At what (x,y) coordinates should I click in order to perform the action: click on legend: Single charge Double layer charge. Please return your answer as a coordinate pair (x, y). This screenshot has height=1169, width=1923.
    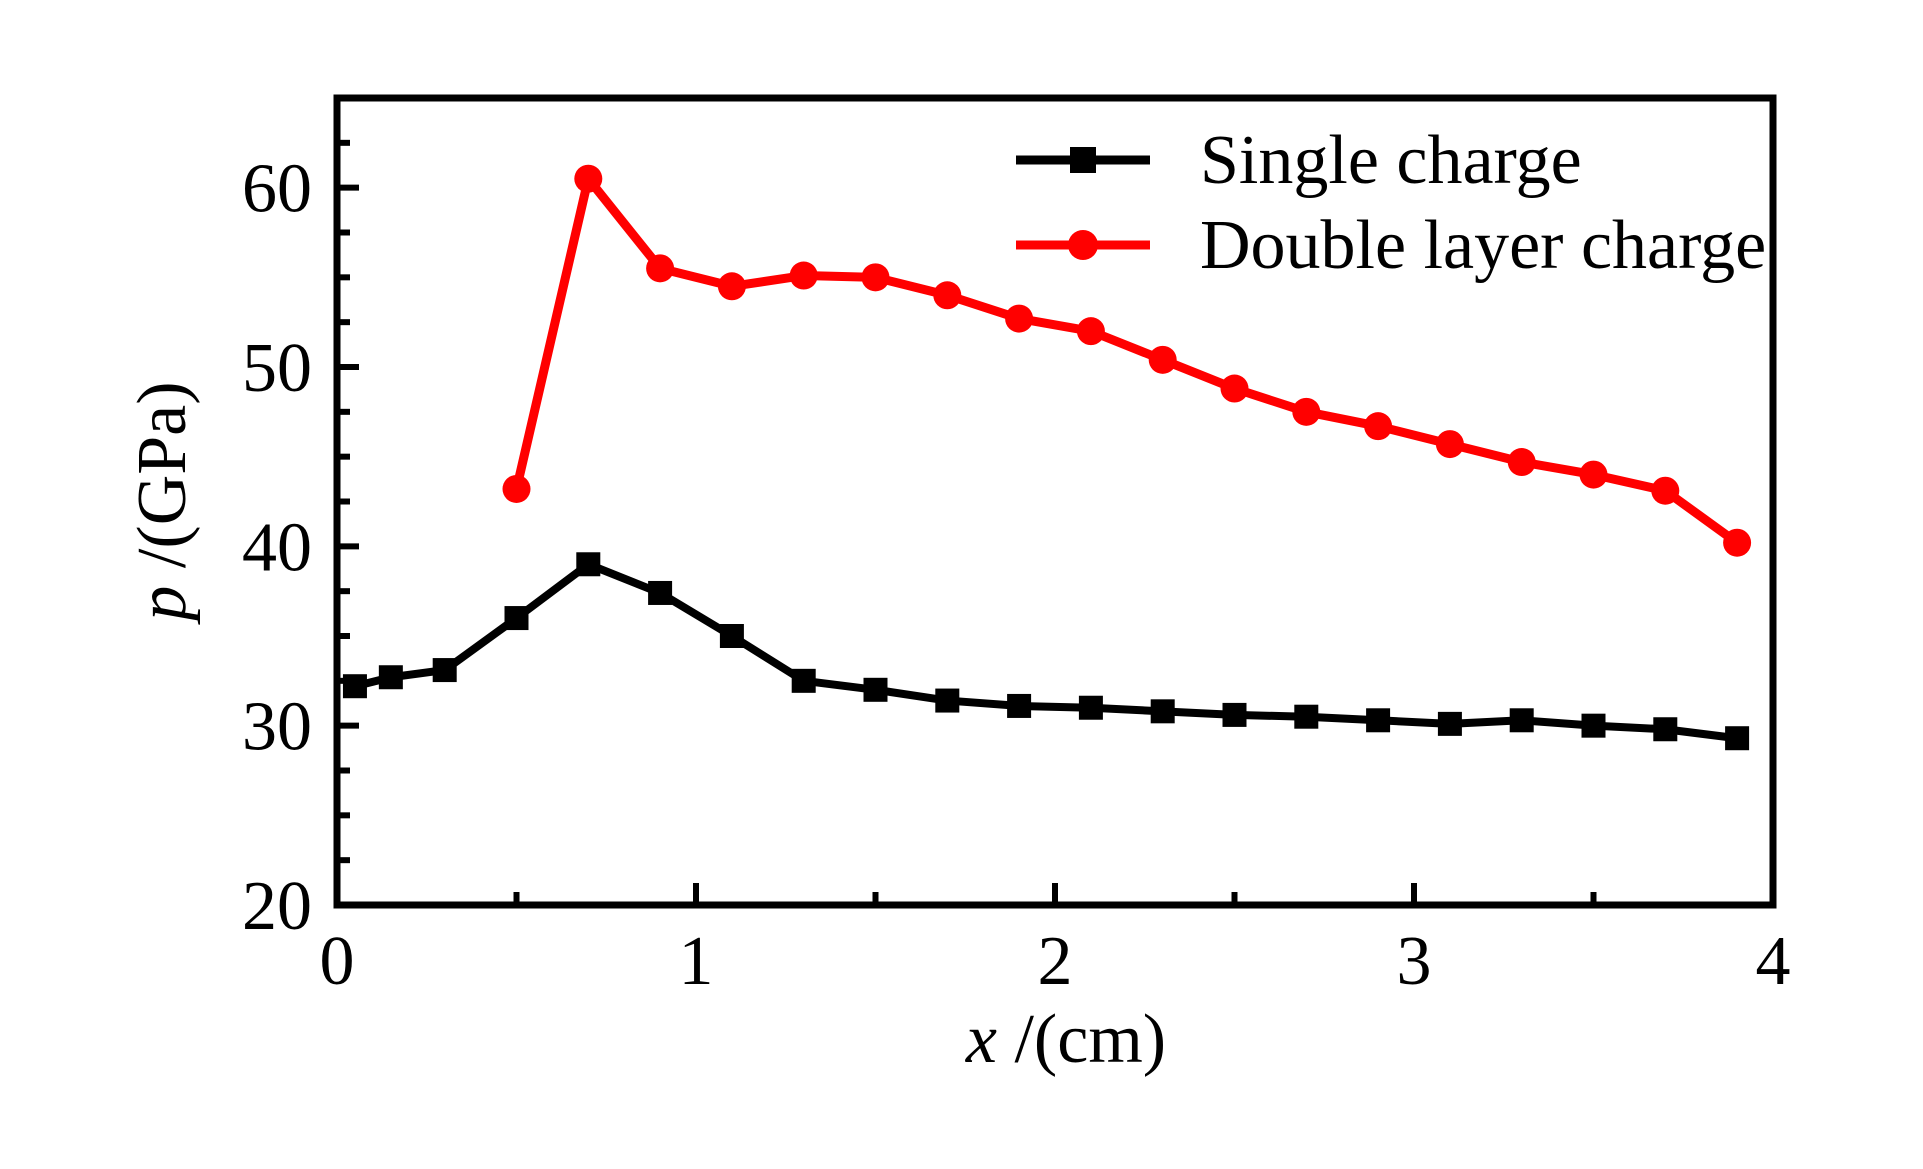
    Looking at the image, I should click on (1391, 203).